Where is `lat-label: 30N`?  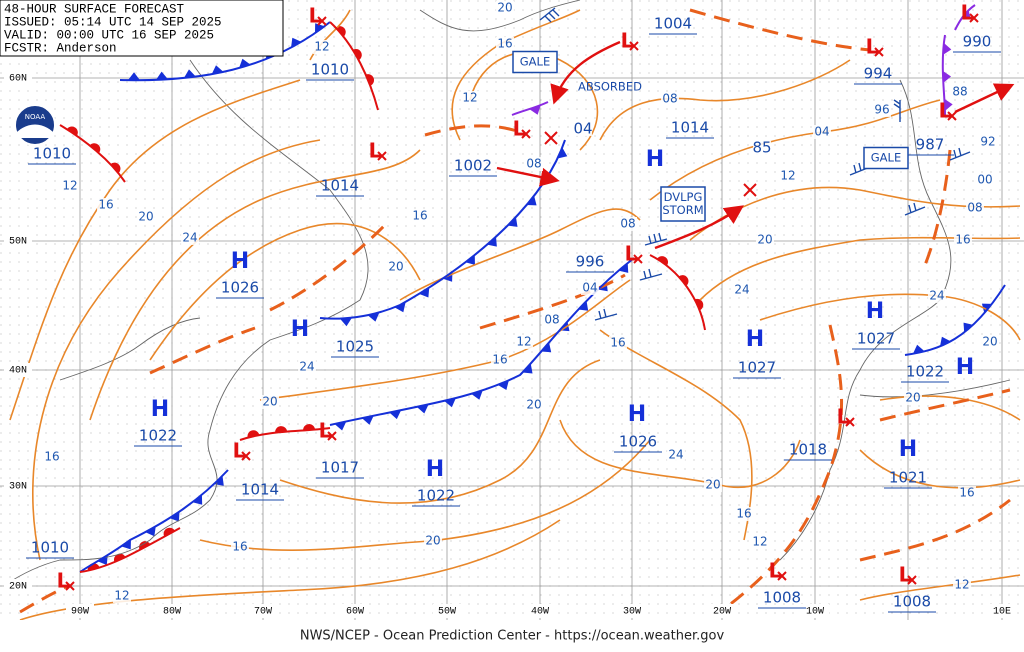 lat-label: 30N is located at coordinates (18, 487).